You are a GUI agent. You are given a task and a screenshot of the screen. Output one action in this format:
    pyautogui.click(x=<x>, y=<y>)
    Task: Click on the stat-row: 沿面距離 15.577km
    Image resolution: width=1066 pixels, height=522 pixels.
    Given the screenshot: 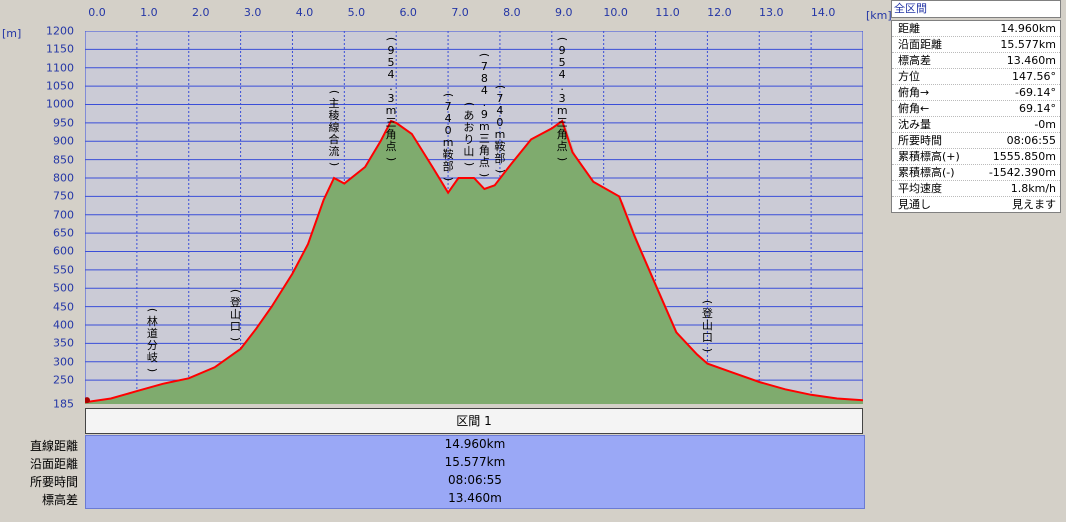 What is the action you would take?
    pyautogui.click(x=976, y=45)
    